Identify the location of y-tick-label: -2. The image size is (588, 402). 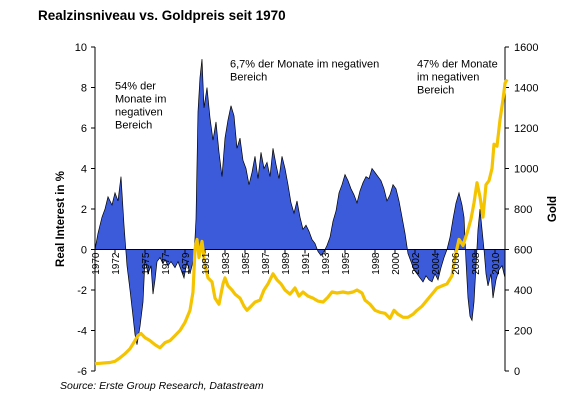
(82, 291).